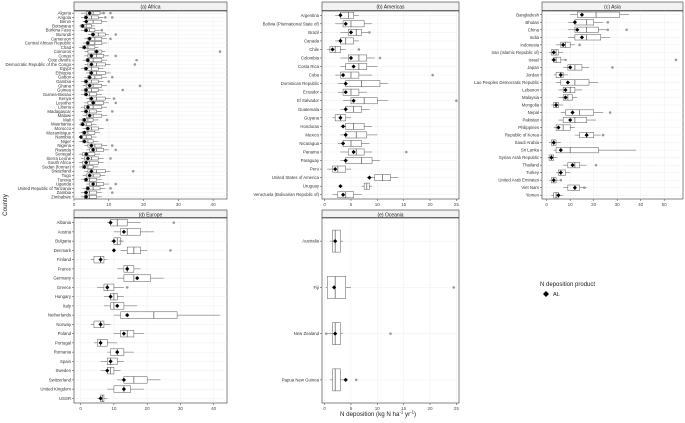 Image resolution: width=685 pixels, height=423 pixels. I want to click on category-label: Liberia, so click(65, 107).